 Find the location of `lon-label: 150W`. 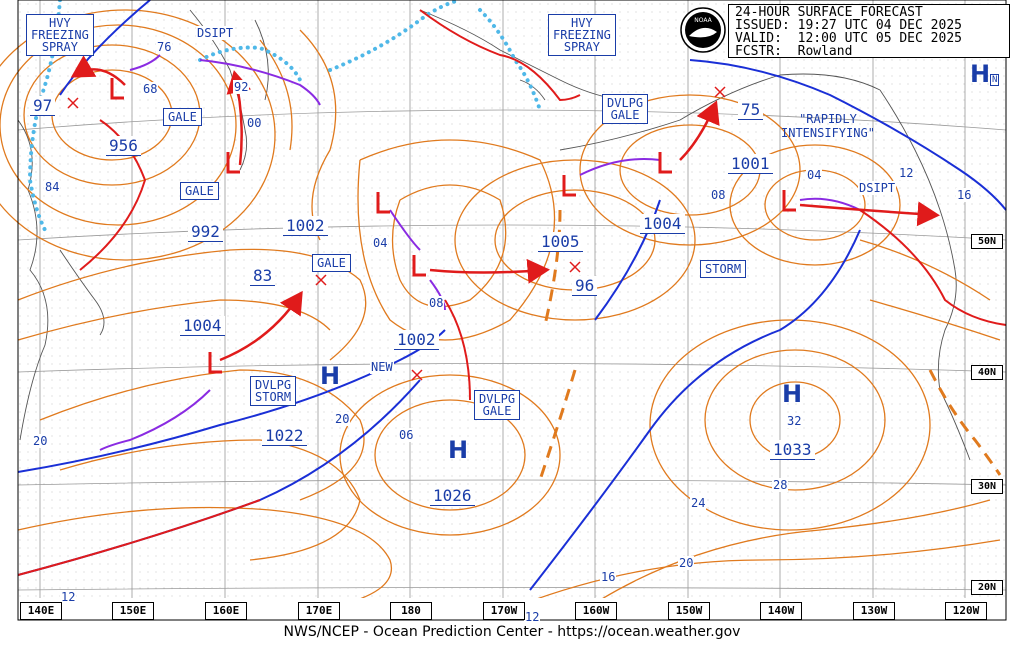

lon-label: 150W is located at coordinates (689, 611).